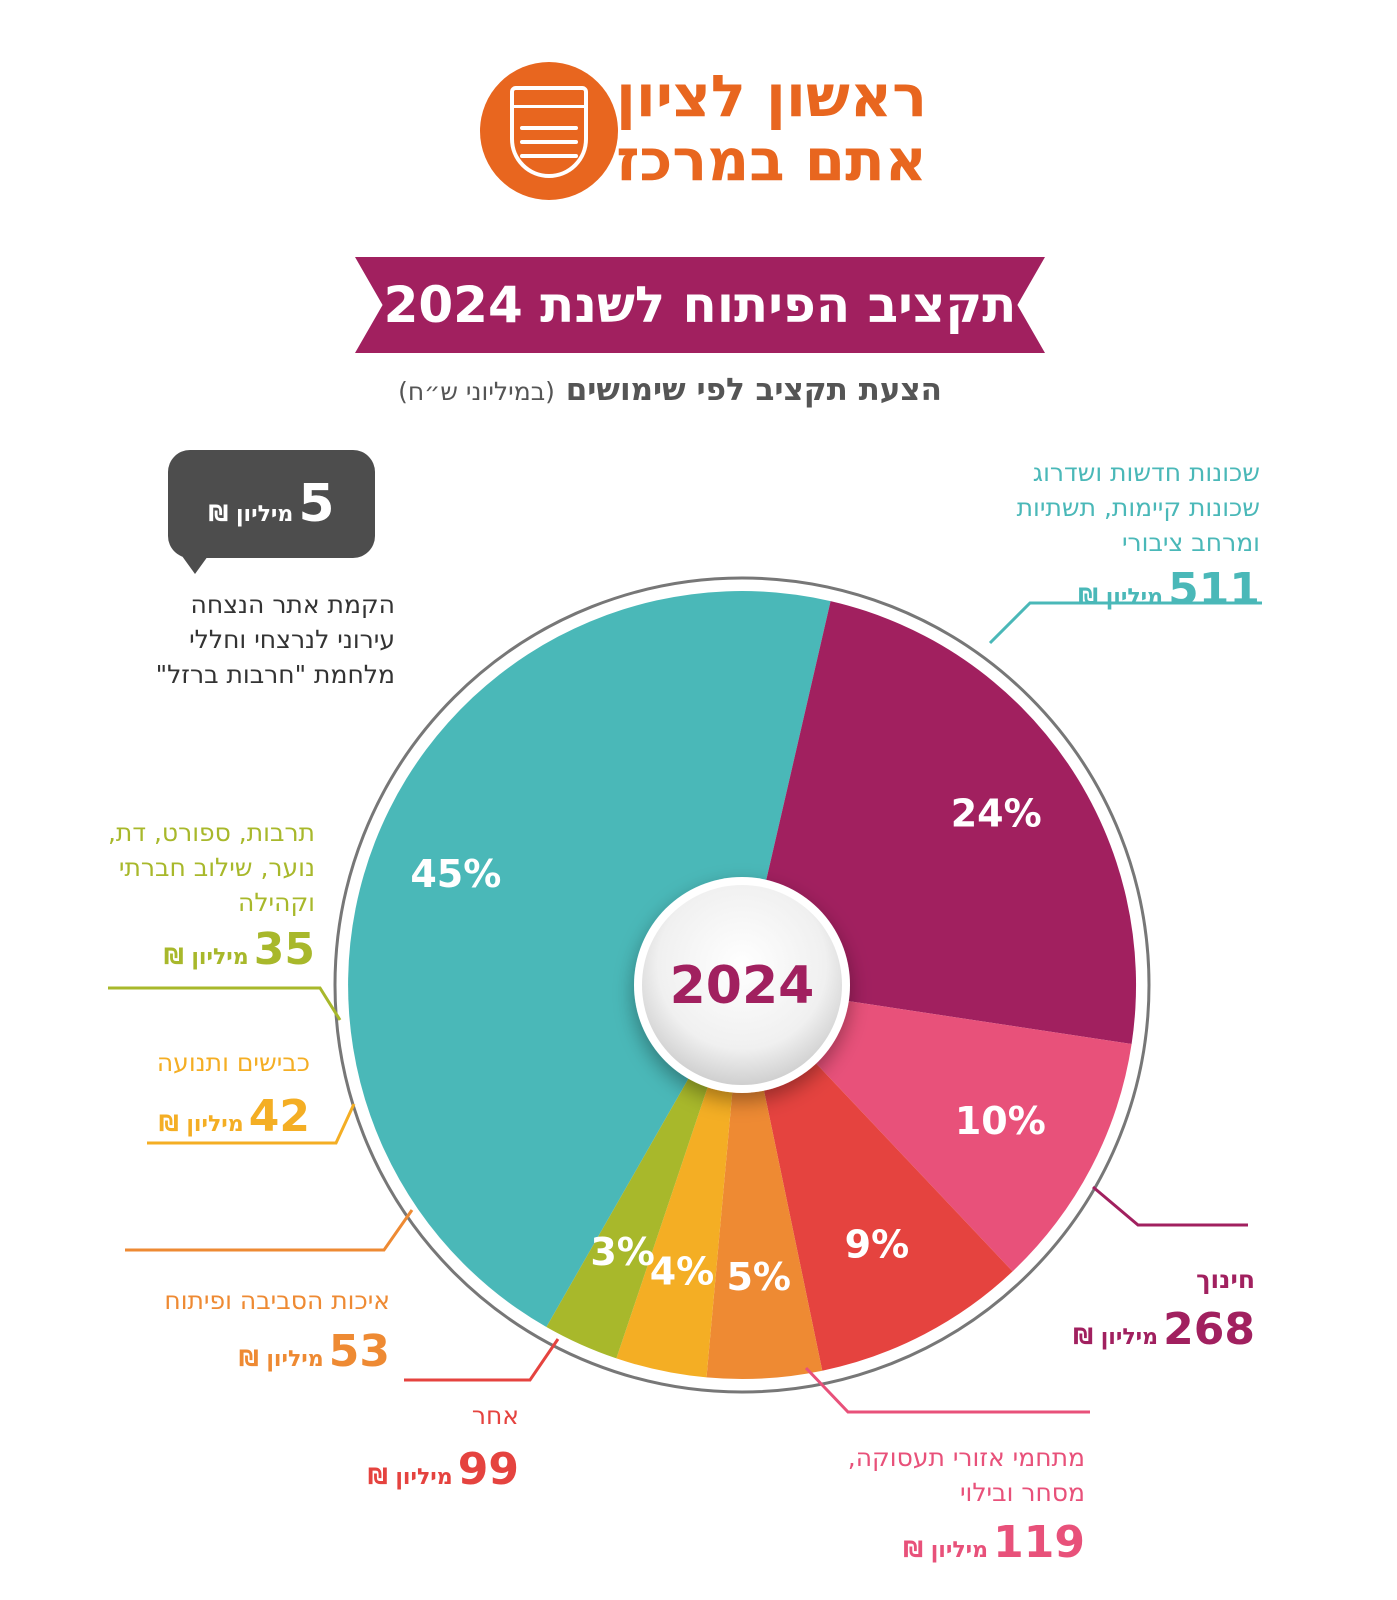 The height and width of the screenshot is (1600, 1397). What do you see at coordinates (482, 1360) in the screenshot?
I see `leader-line-other` at bounding box center [482, 1360].